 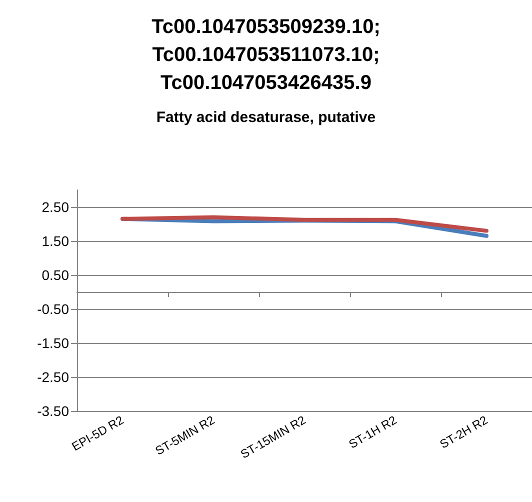 I want to click on y-tick-label: -3.50, so click(x=53, y=411).